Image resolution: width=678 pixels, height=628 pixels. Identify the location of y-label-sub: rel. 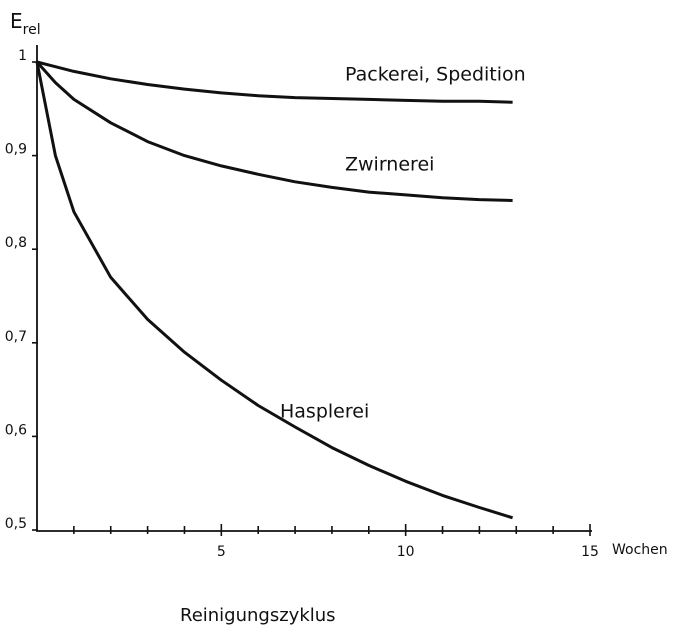
(32, 30).